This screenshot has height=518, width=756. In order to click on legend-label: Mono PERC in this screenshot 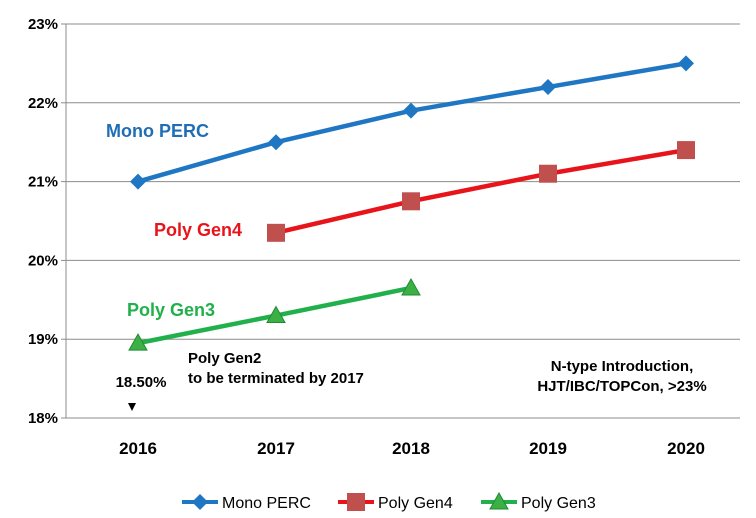, I will do `click(266, 503)`.